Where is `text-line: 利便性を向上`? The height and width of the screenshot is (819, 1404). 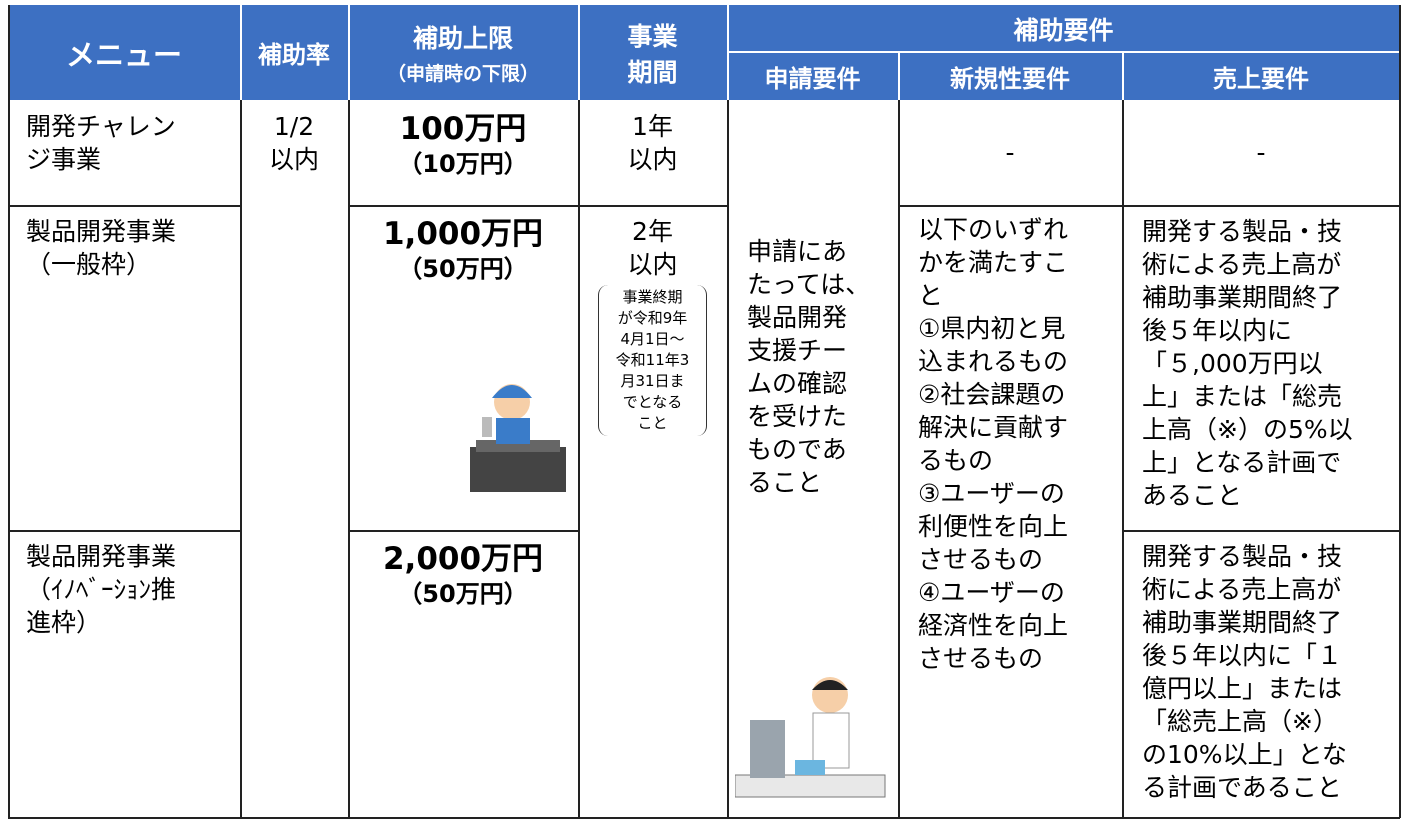 text-line: 利便性を向上 is located at coordinates (993, 526).